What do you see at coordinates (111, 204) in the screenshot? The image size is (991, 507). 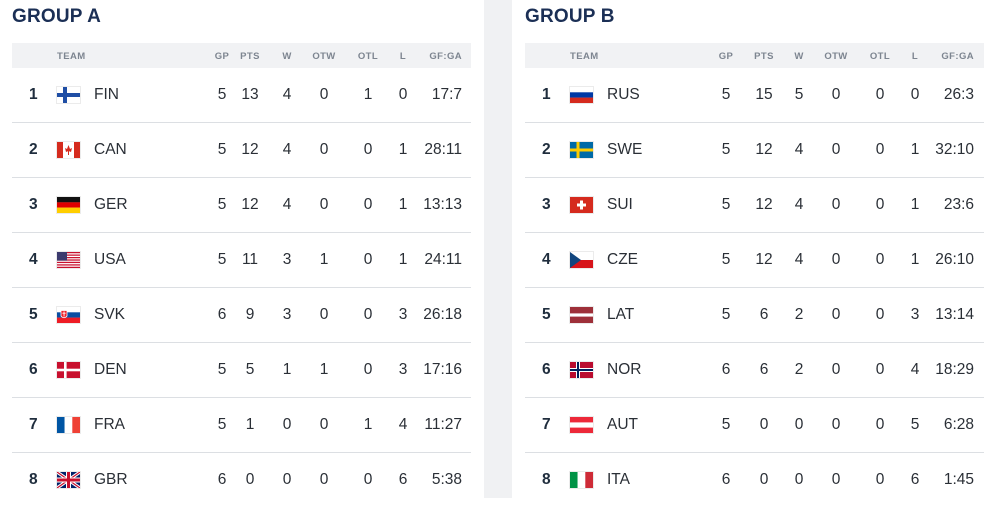 I see `row-team: GER` at bounding box center [111, 204].